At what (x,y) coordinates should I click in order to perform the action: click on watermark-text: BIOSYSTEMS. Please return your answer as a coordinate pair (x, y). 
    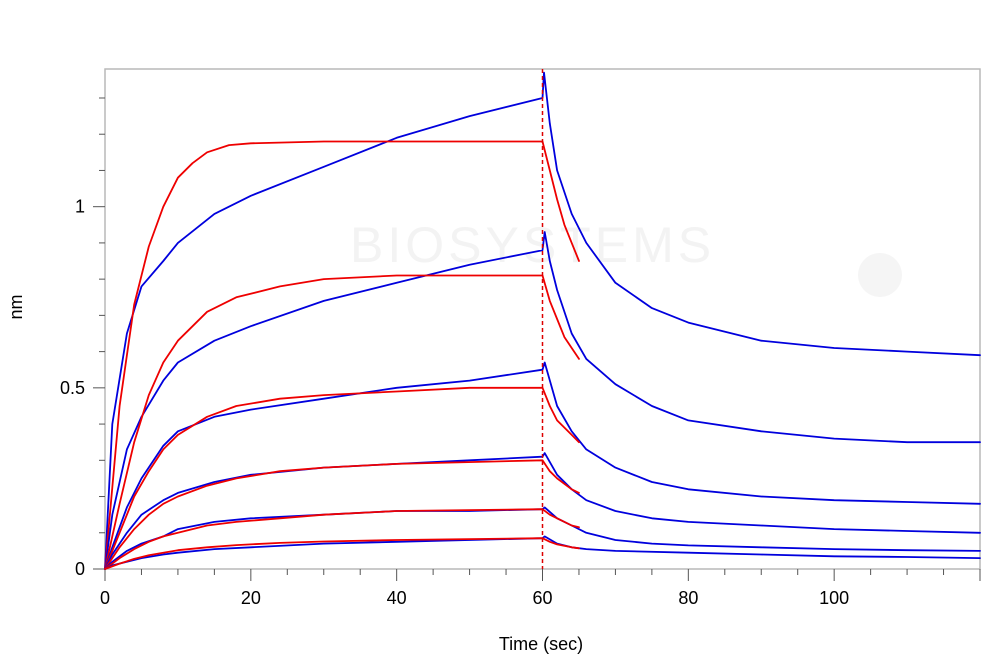
    Looking at the image, I should click on (532, 245).